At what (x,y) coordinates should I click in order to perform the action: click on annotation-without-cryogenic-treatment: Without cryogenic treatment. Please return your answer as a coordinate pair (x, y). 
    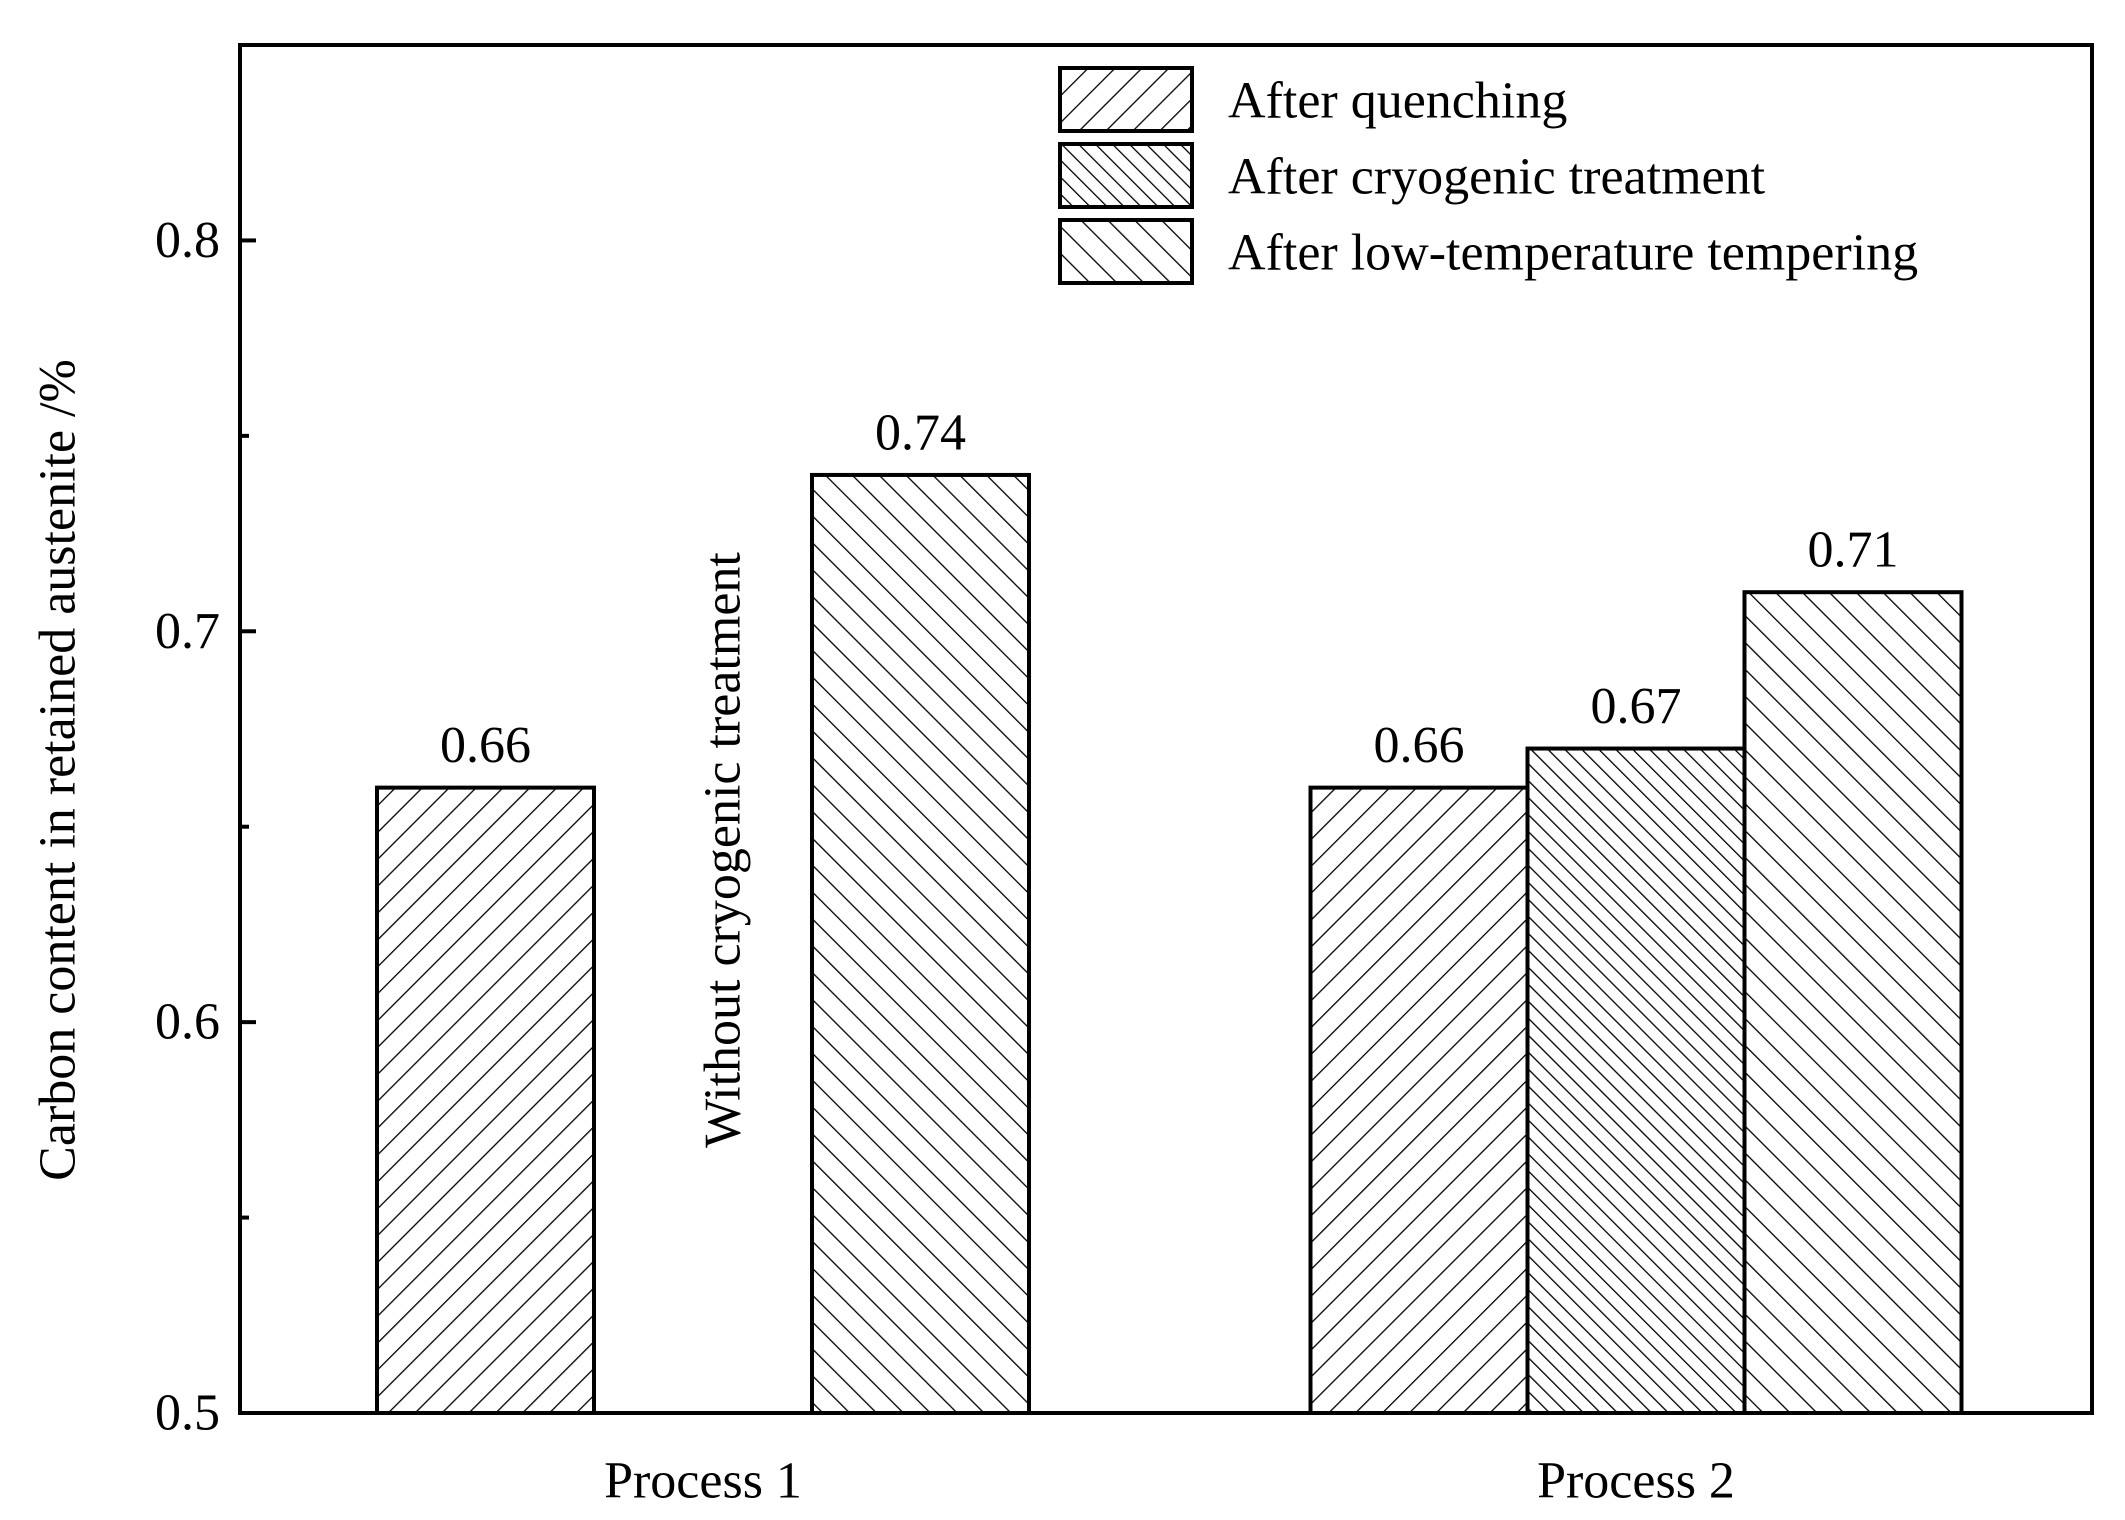
    Looking at the image, I should click on (723, 850).